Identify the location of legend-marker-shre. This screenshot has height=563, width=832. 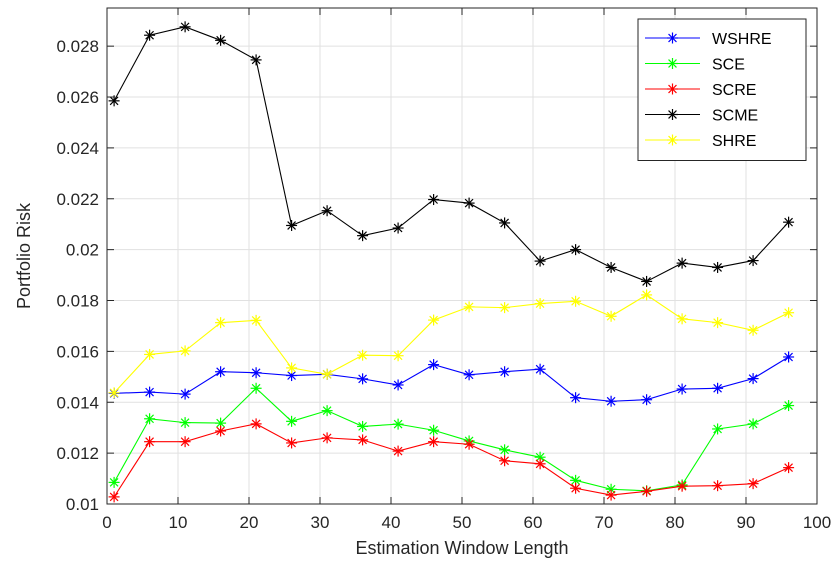
(672, 140).